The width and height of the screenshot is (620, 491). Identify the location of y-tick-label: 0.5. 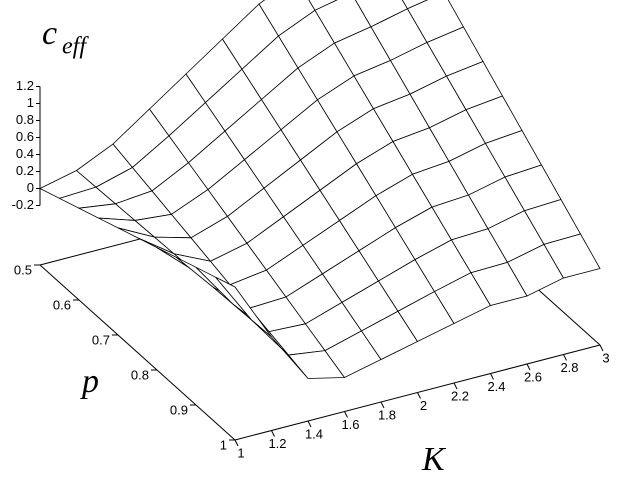
(23, 269).